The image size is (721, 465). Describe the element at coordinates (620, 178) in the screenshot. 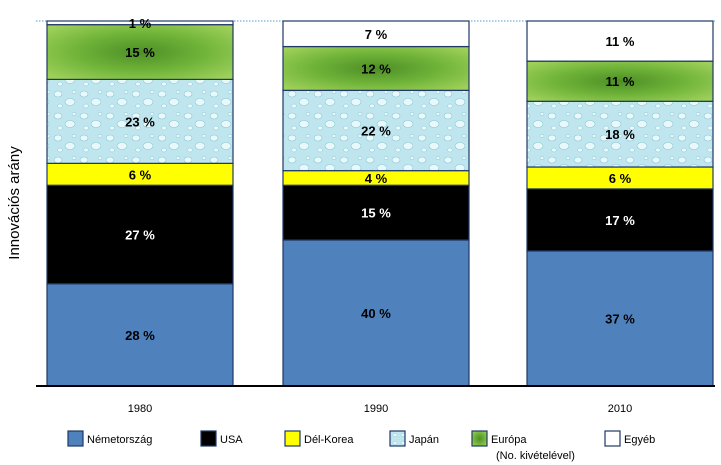

I see `data-label-del-korea-2010: 6 %` at that location.